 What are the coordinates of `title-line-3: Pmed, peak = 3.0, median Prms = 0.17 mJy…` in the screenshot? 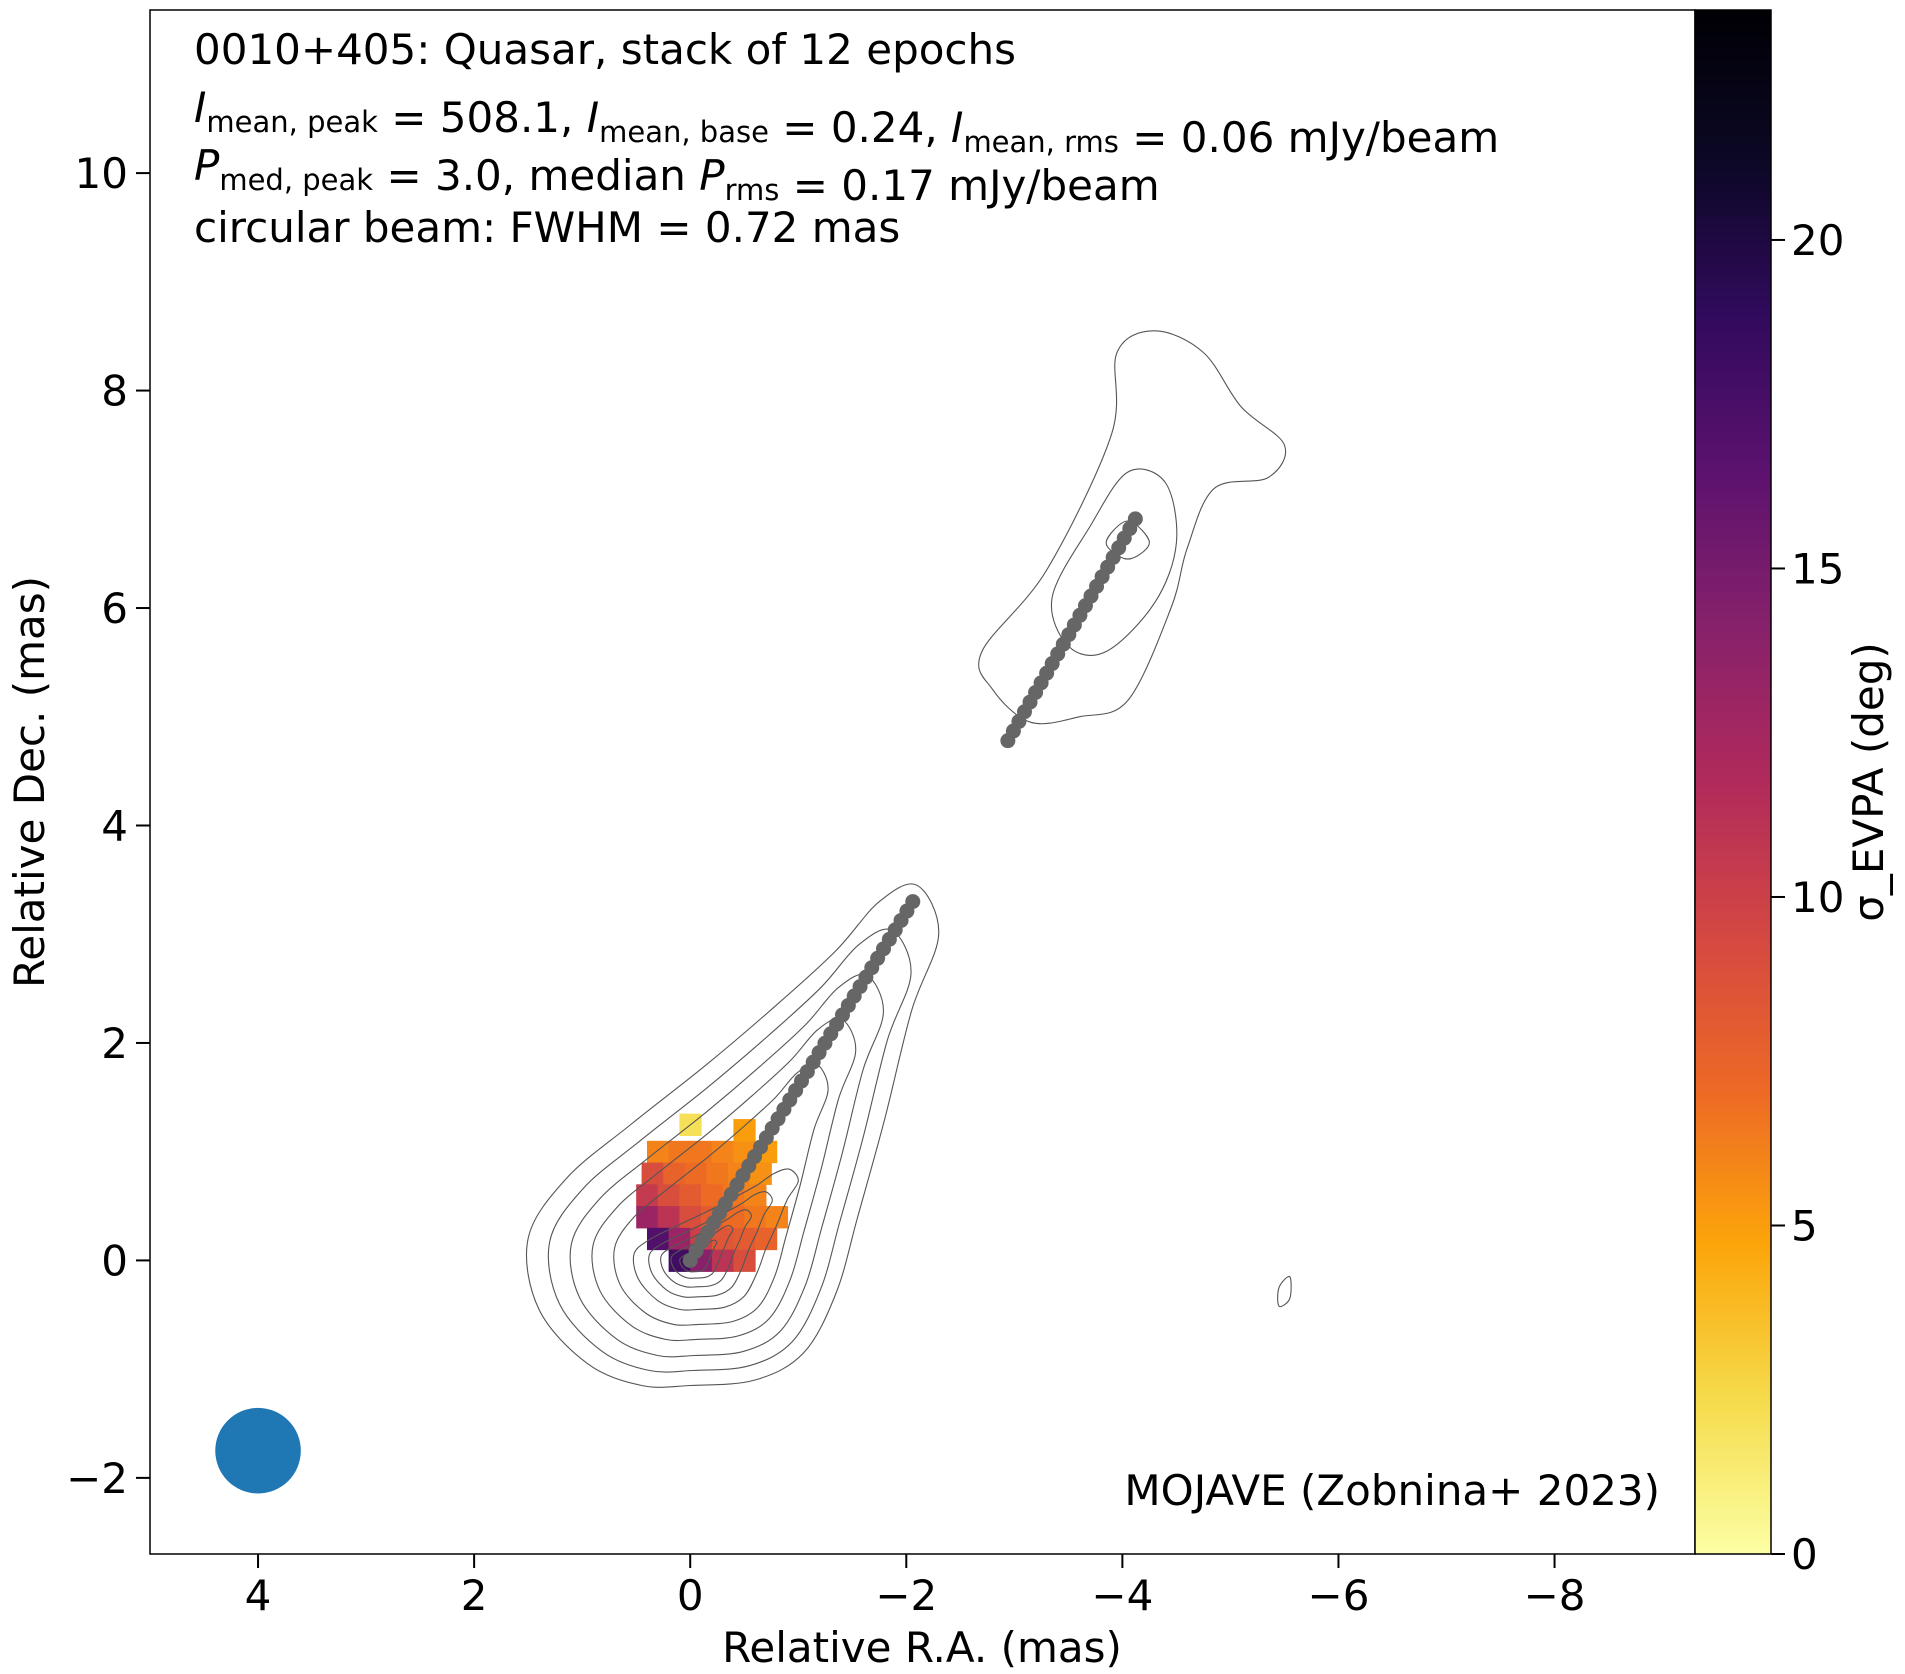 It's located at (677, 175).